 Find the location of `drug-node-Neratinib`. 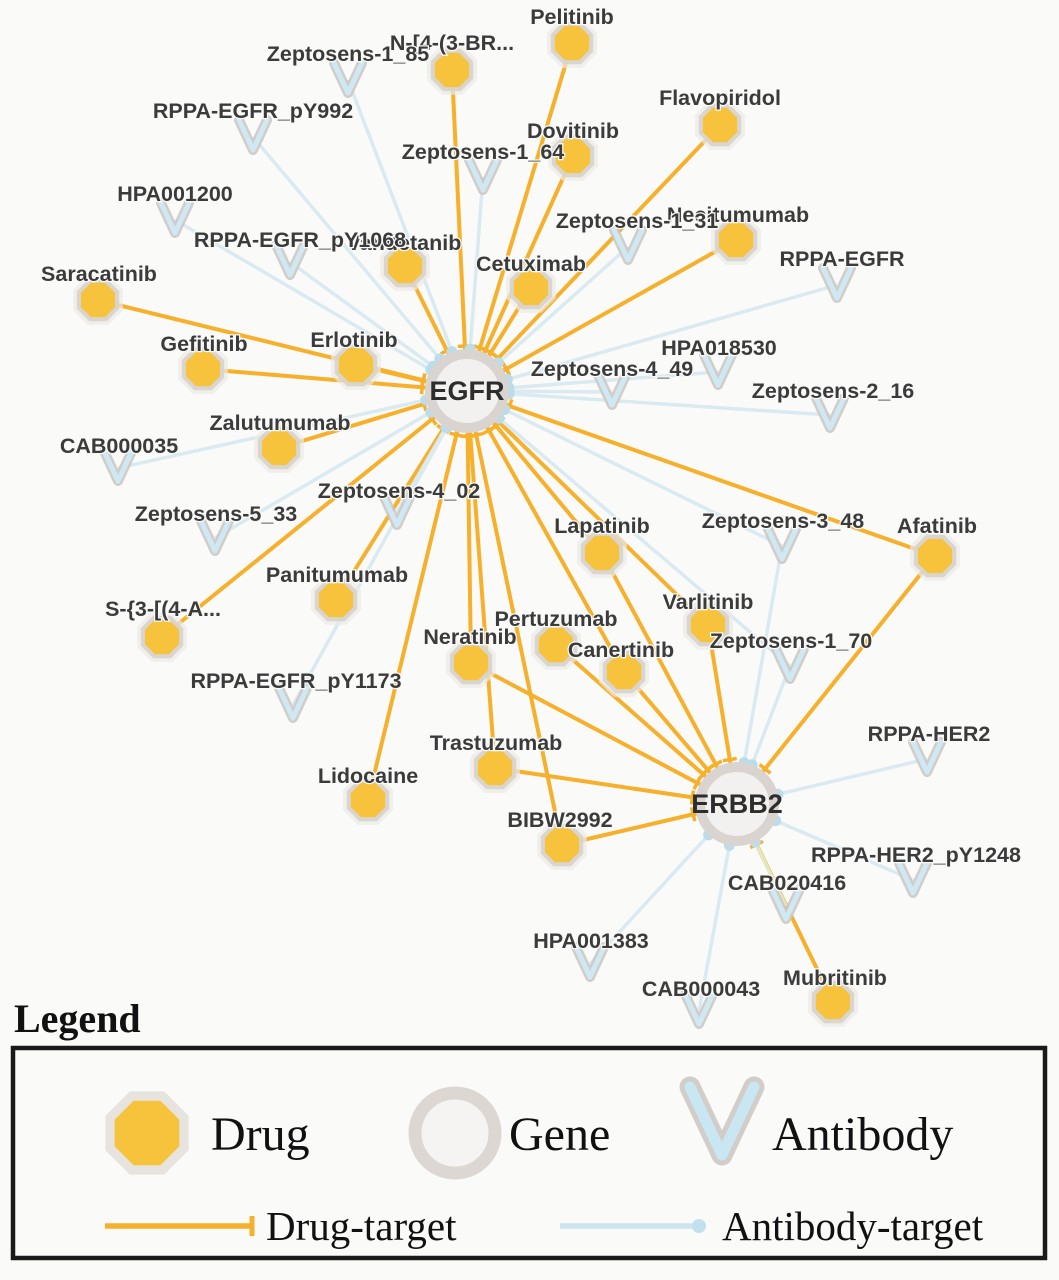

drug-node-Neratinib is located at coordinates (471, 663).